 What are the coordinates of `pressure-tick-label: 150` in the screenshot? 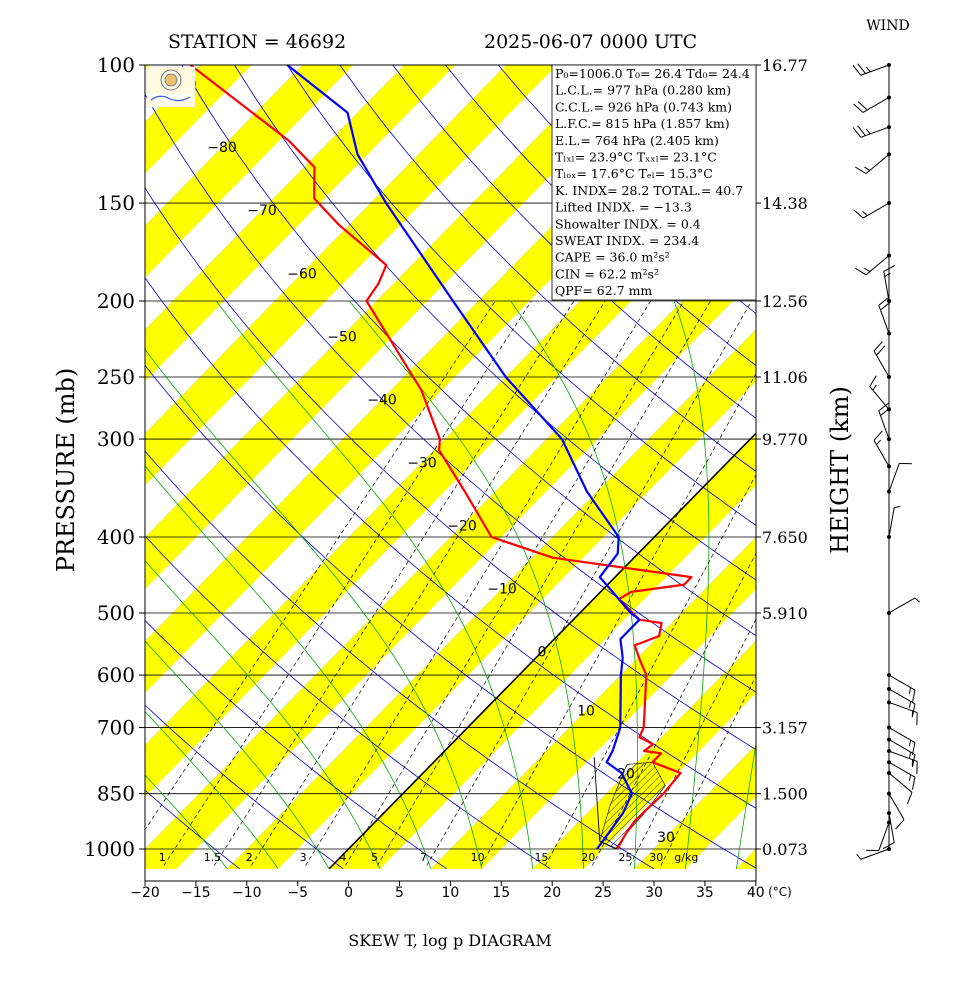 It's located at (116, 203).